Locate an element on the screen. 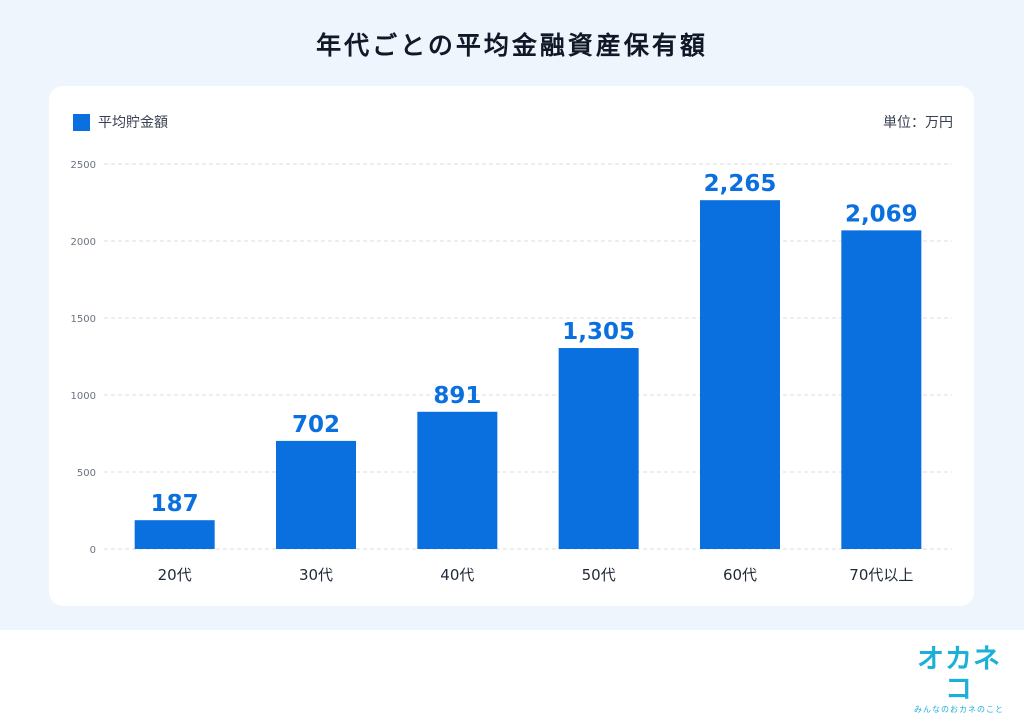  x-tick-label: 30代 is located at coordinates (316, 575).